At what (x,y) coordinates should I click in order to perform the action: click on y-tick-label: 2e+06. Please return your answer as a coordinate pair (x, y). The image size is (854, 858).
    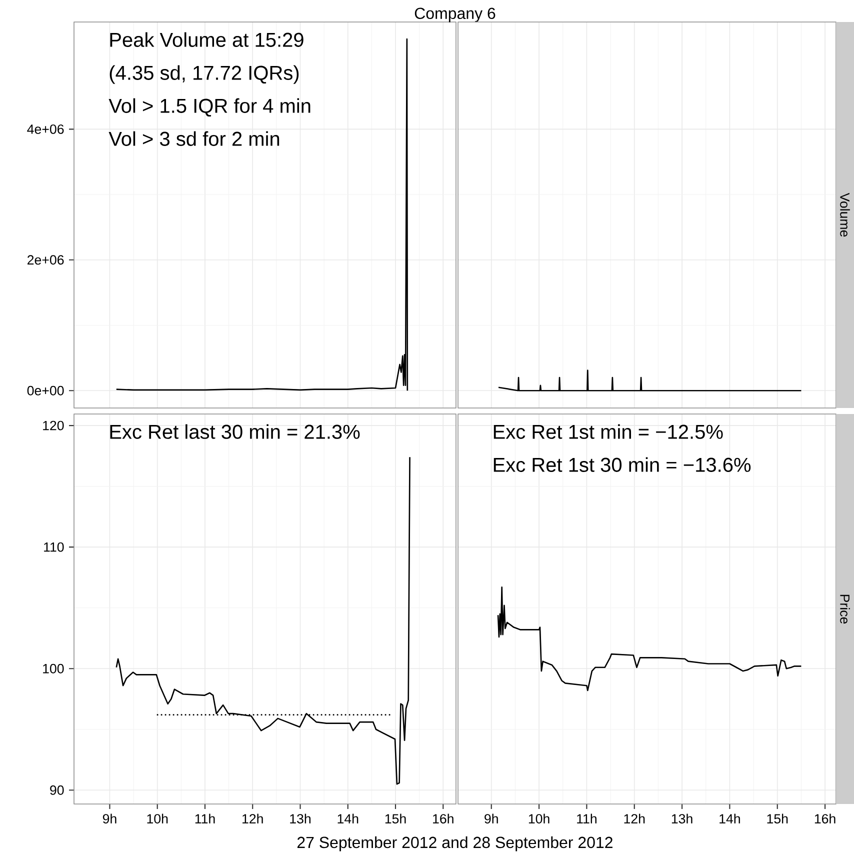
    Looking at the image, I should click on (45, 260).